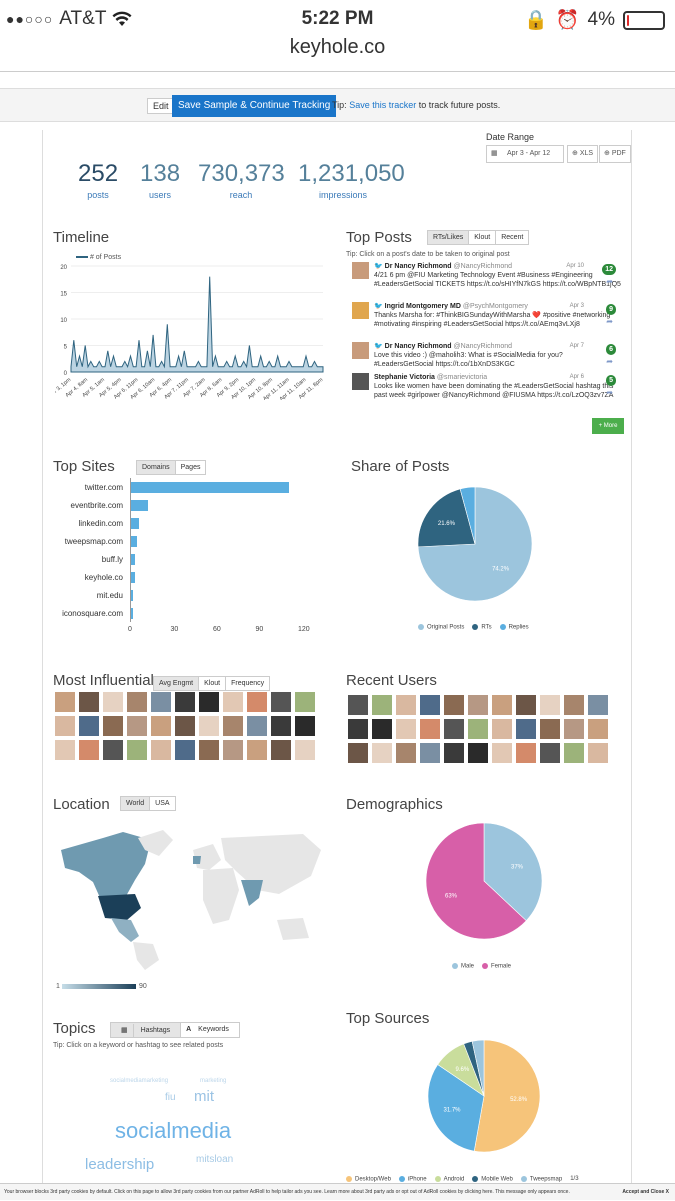 This screenshot has width=675, height=1201. Describe the element at coordinates (103, 487) in the screenshot. I see `site-label: twitter.com` at that location.